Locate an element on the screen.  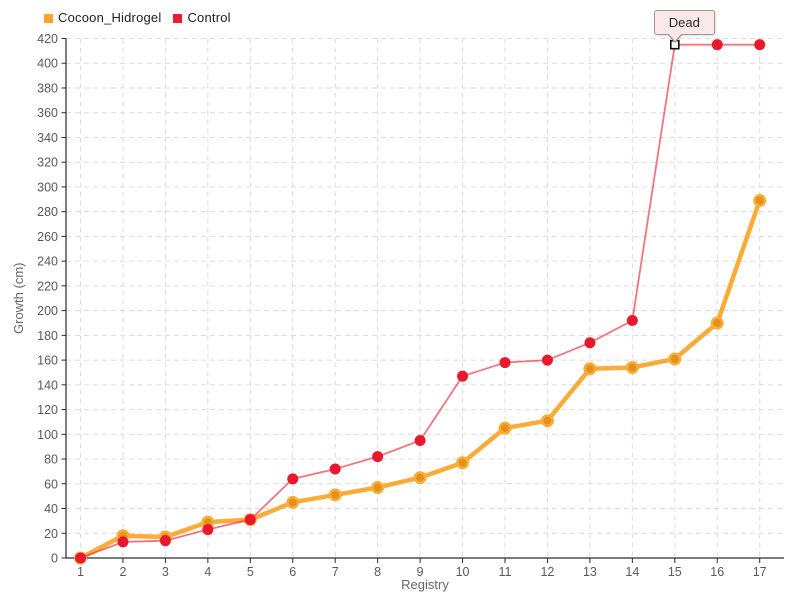
y-tick-label: 400 is located at coordinates (47, 64).